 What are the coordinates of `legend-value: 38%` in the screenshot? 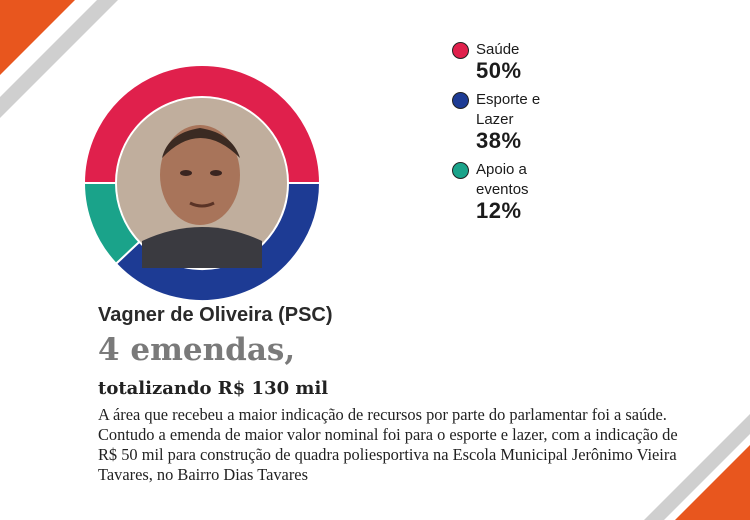 It's located at (499, 140).